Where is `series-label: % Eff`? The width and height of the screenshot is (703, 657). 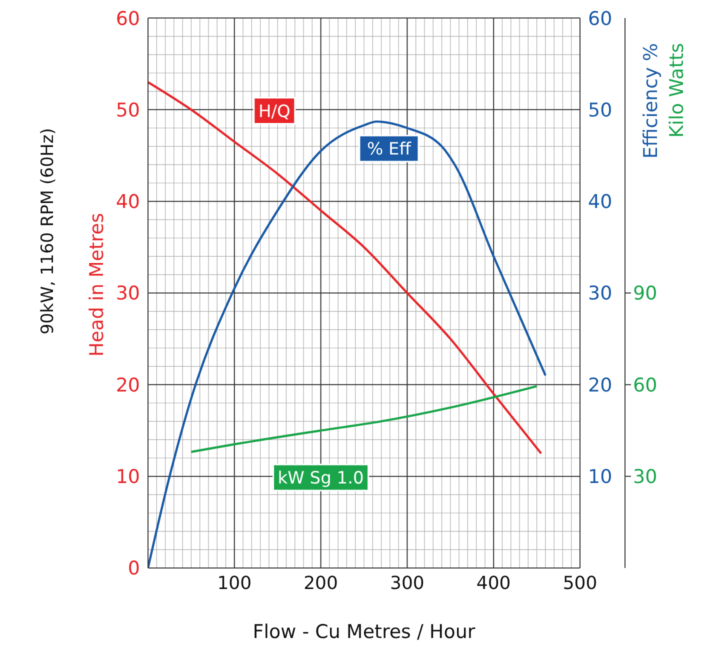 series-label: % Eff is located at coordinates (389, 150).